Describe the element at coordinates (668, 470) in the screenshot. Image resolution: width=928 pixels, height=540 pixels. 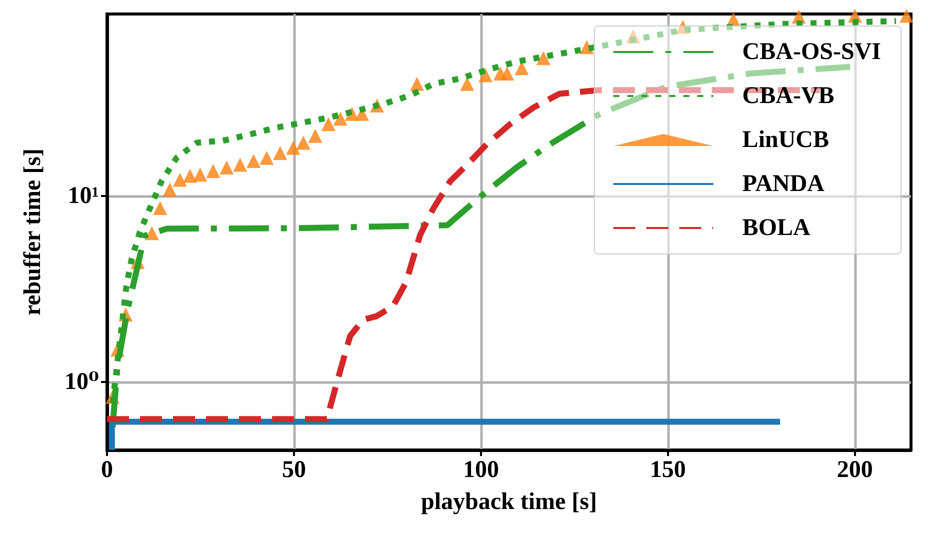
I see `x-tick-label: 150` at that location.